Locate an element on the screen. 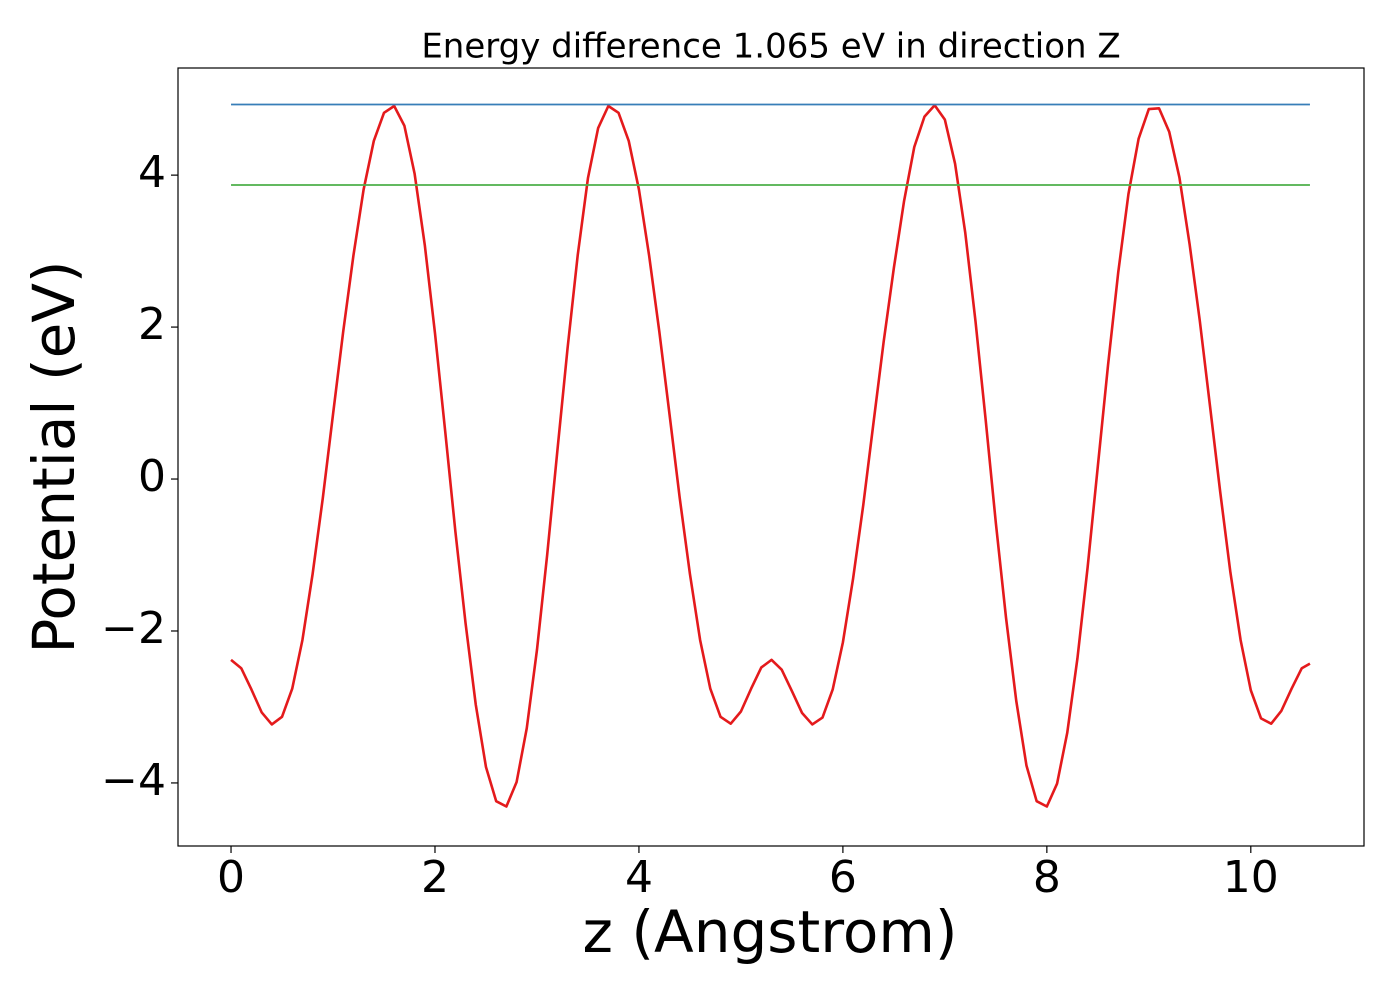 This screenshot has width=1400, height=1000. x-axis-label: z (Angstrom) is located at coordinates (770, 932).